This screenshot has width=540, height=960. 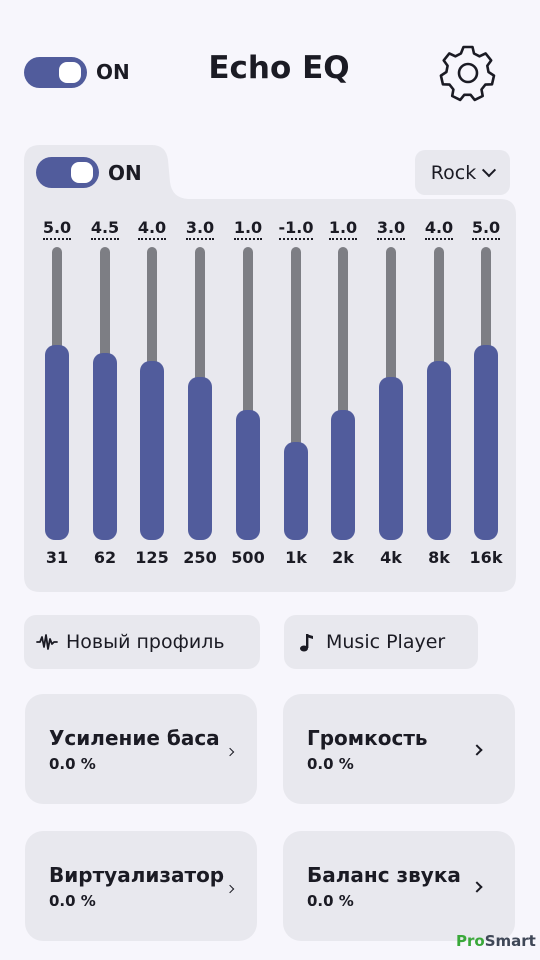 I want to click on eq-band-2k: 1.0 2k, so click(x=343, y=300).